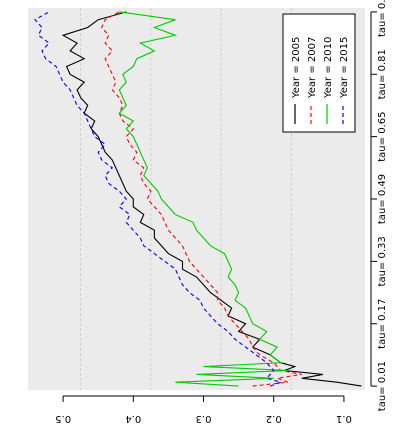  What do you see at coordinates (382, 199) in the screenshot?
I see `tau-tick-label-3: tau= 0.49` at bounding box center [382, 199].